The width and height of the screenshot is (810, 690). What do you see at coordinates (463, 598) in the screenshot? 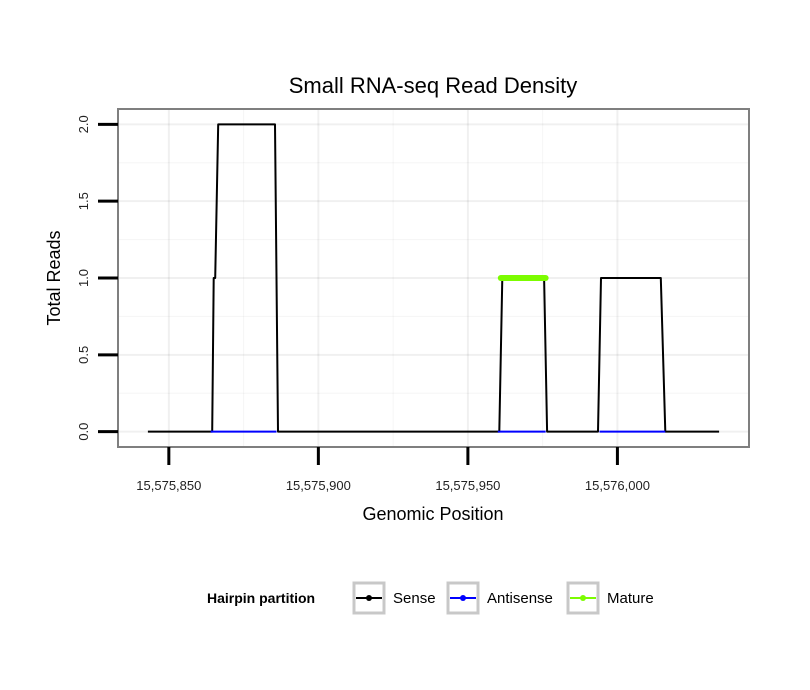
I see `legend-key-antisense-point` at bounding box center [463, 598].